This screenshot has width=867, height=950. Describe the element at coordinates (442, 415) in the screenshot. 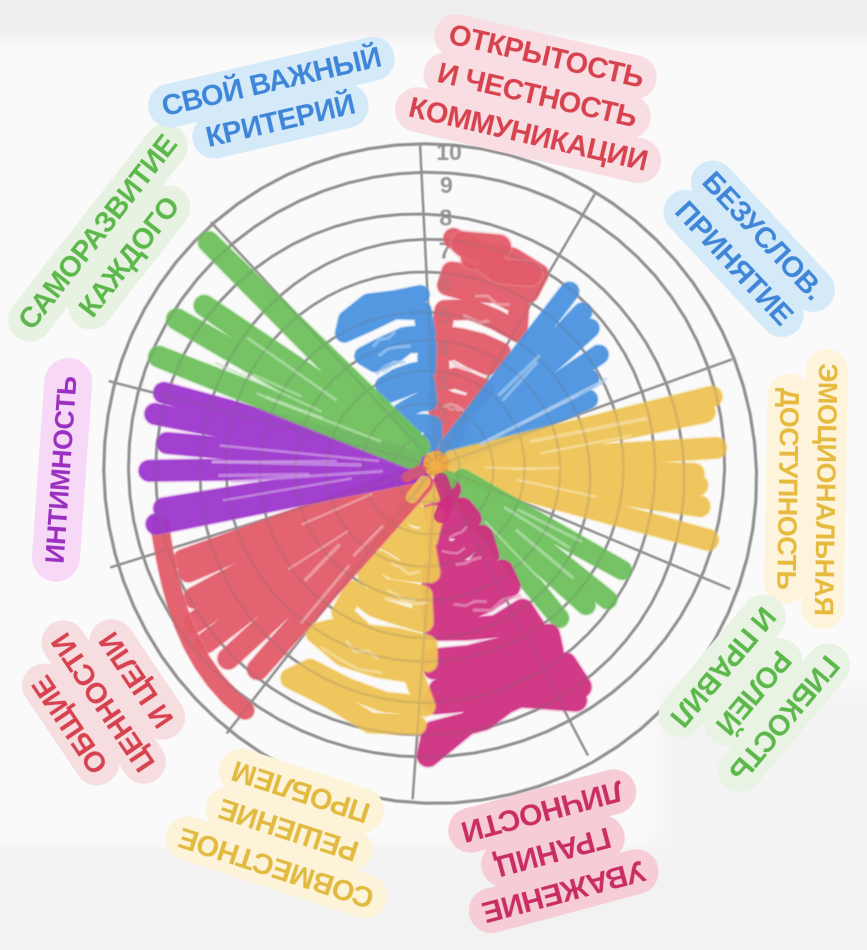

I see `svg-text: 2` at that location.